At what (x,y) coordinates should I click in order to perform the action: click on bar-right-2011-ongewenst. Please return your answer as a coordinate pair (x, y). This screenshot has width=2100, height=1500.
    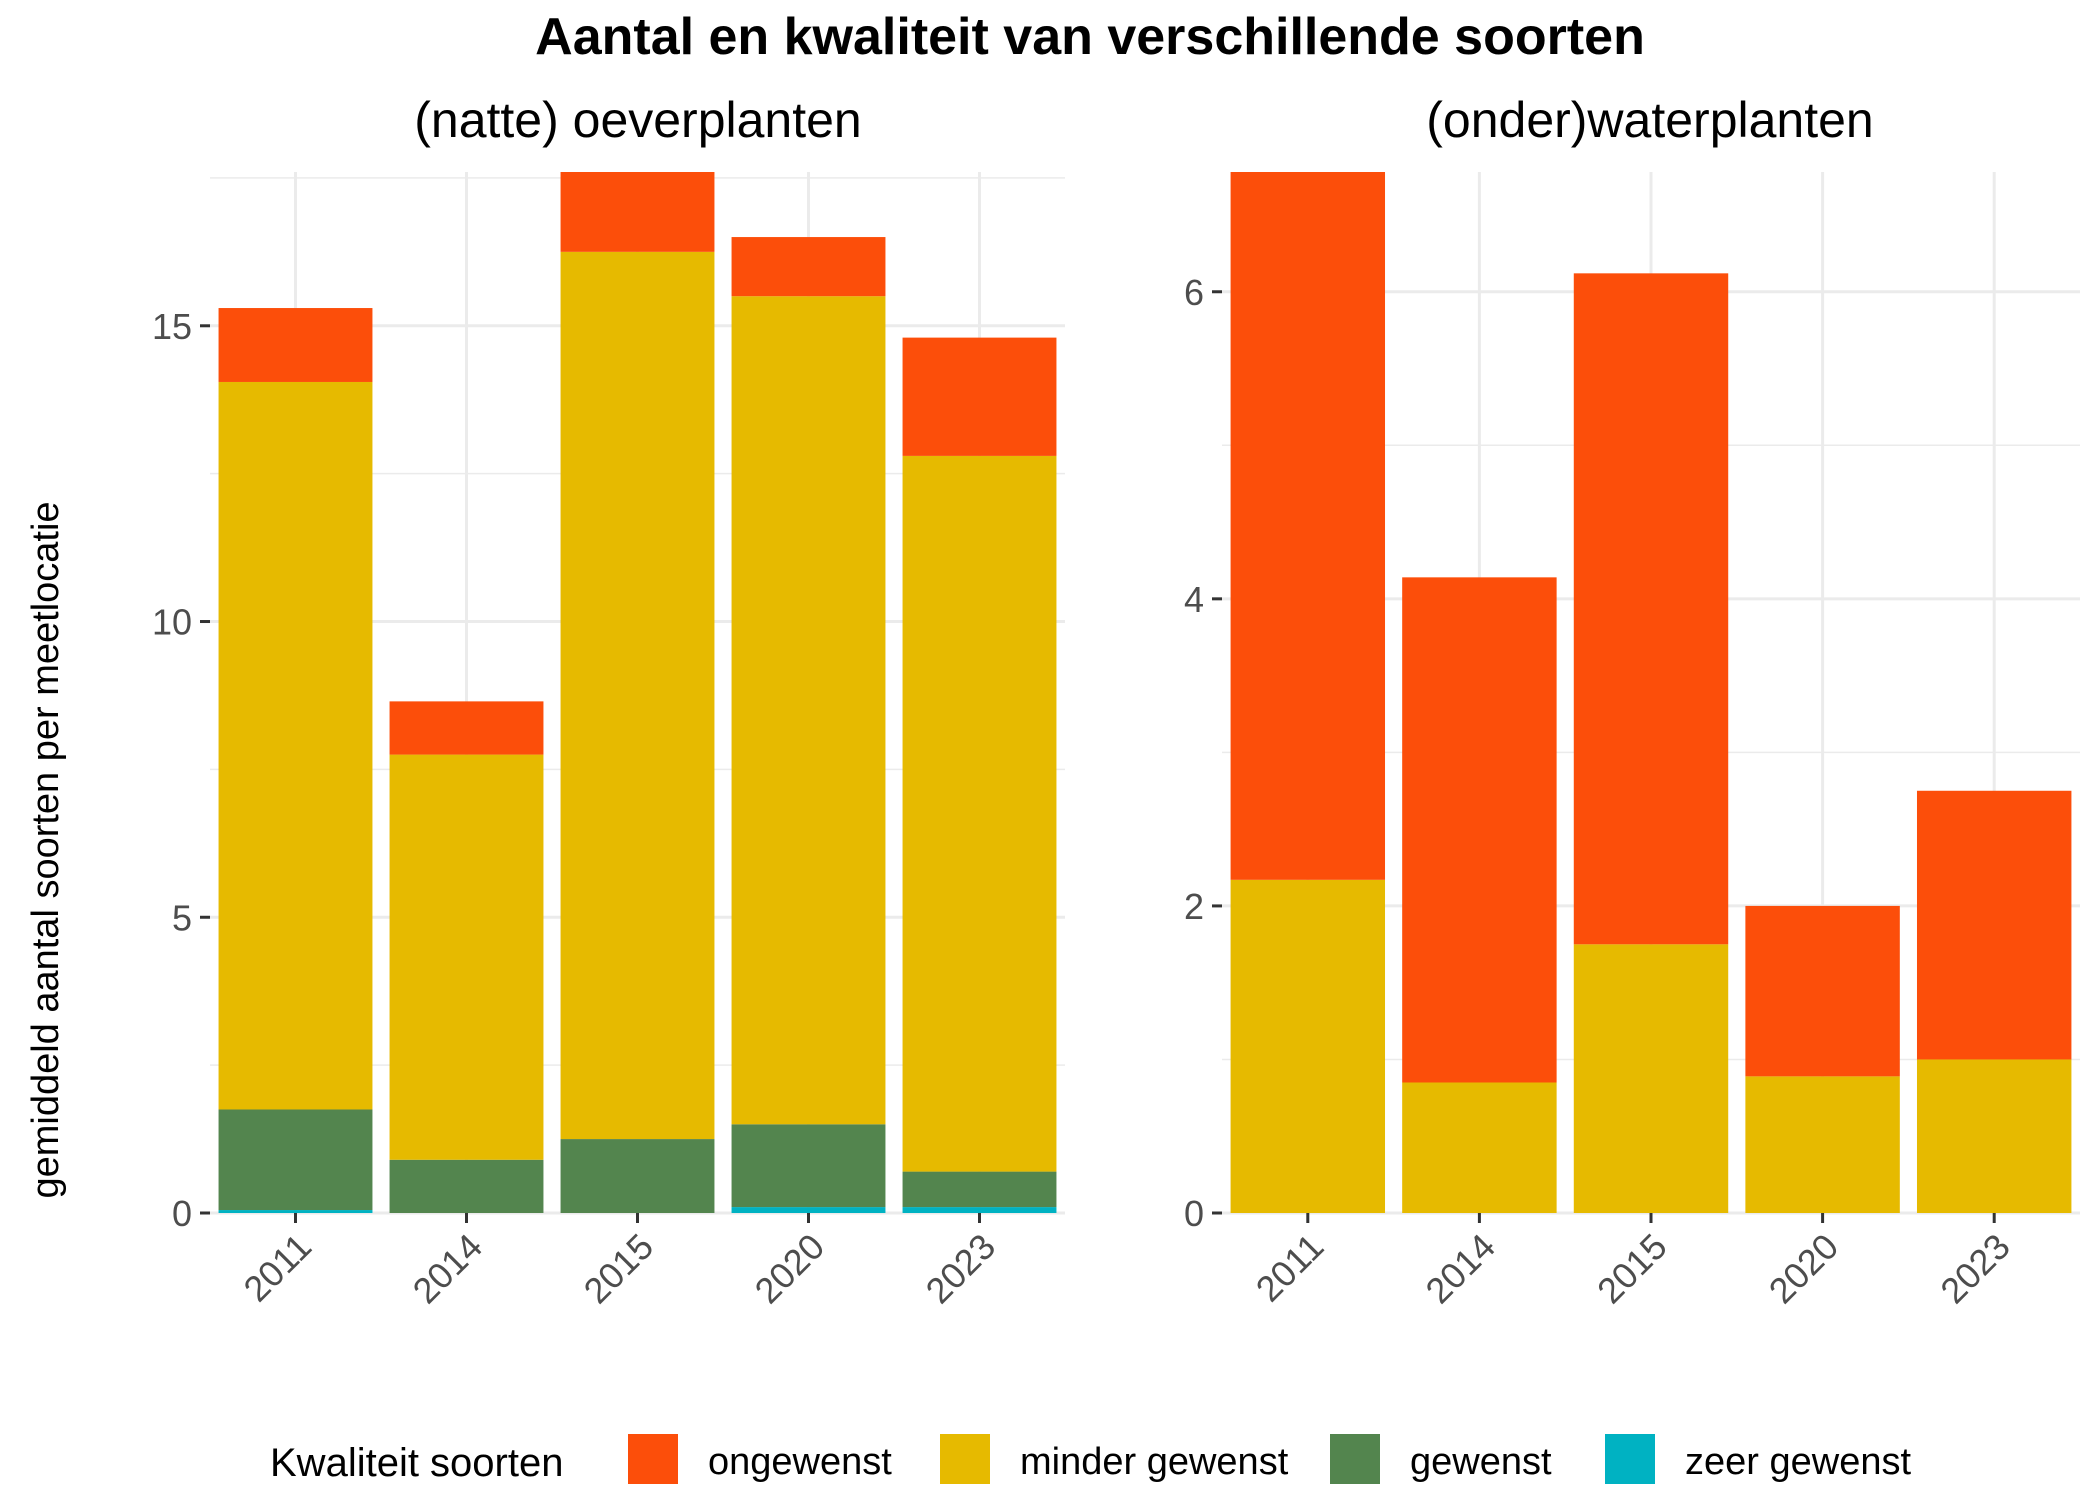
    Looking at the image, I should click on (1308, 526).